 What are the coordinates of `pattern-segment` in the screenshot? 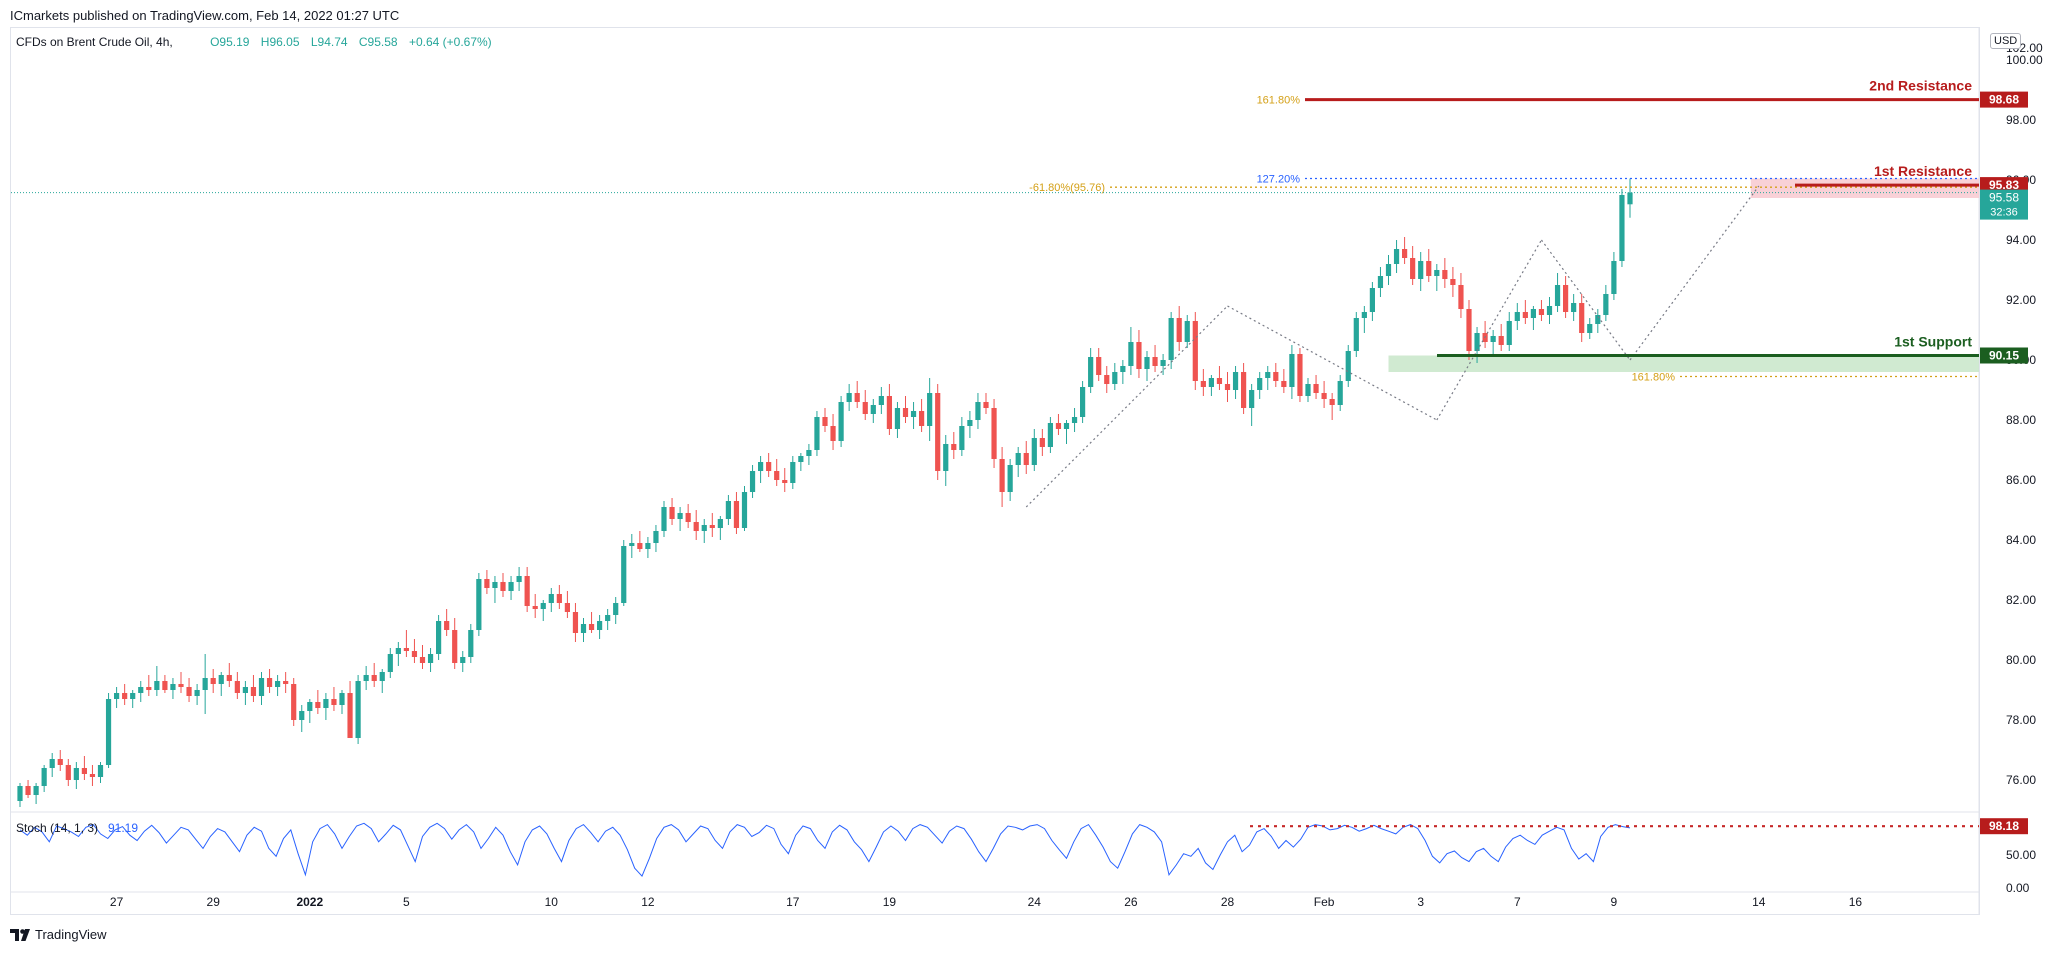 It's located at (1585, 300).